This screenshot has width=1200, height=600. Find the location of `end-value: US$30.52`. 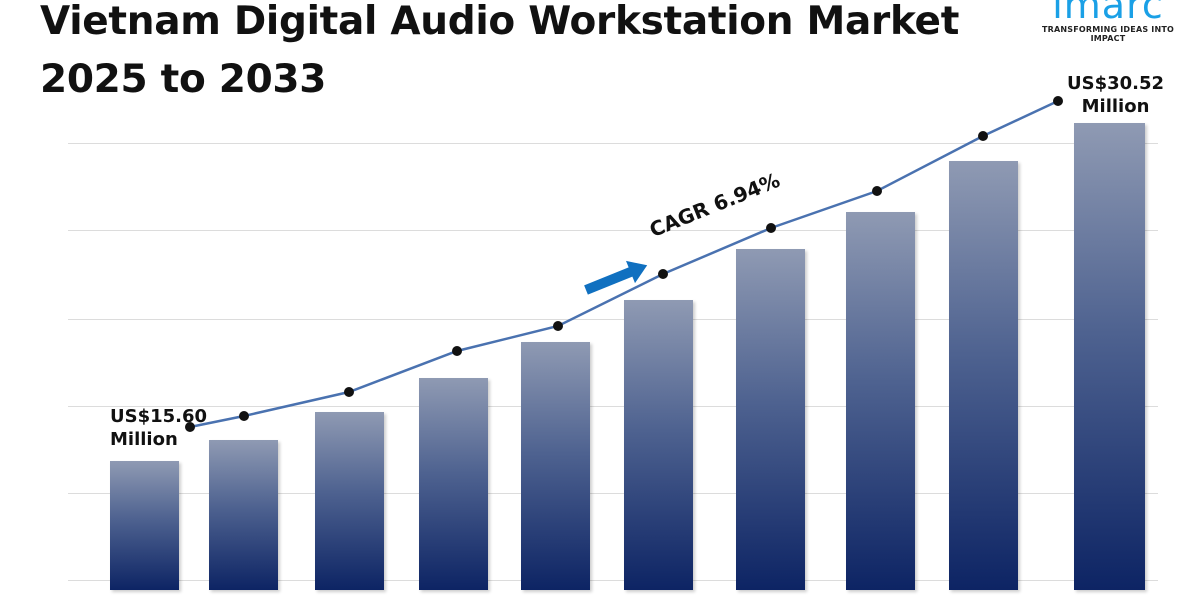

end-value: US$30.52 is located at coordinates (1116, 83).